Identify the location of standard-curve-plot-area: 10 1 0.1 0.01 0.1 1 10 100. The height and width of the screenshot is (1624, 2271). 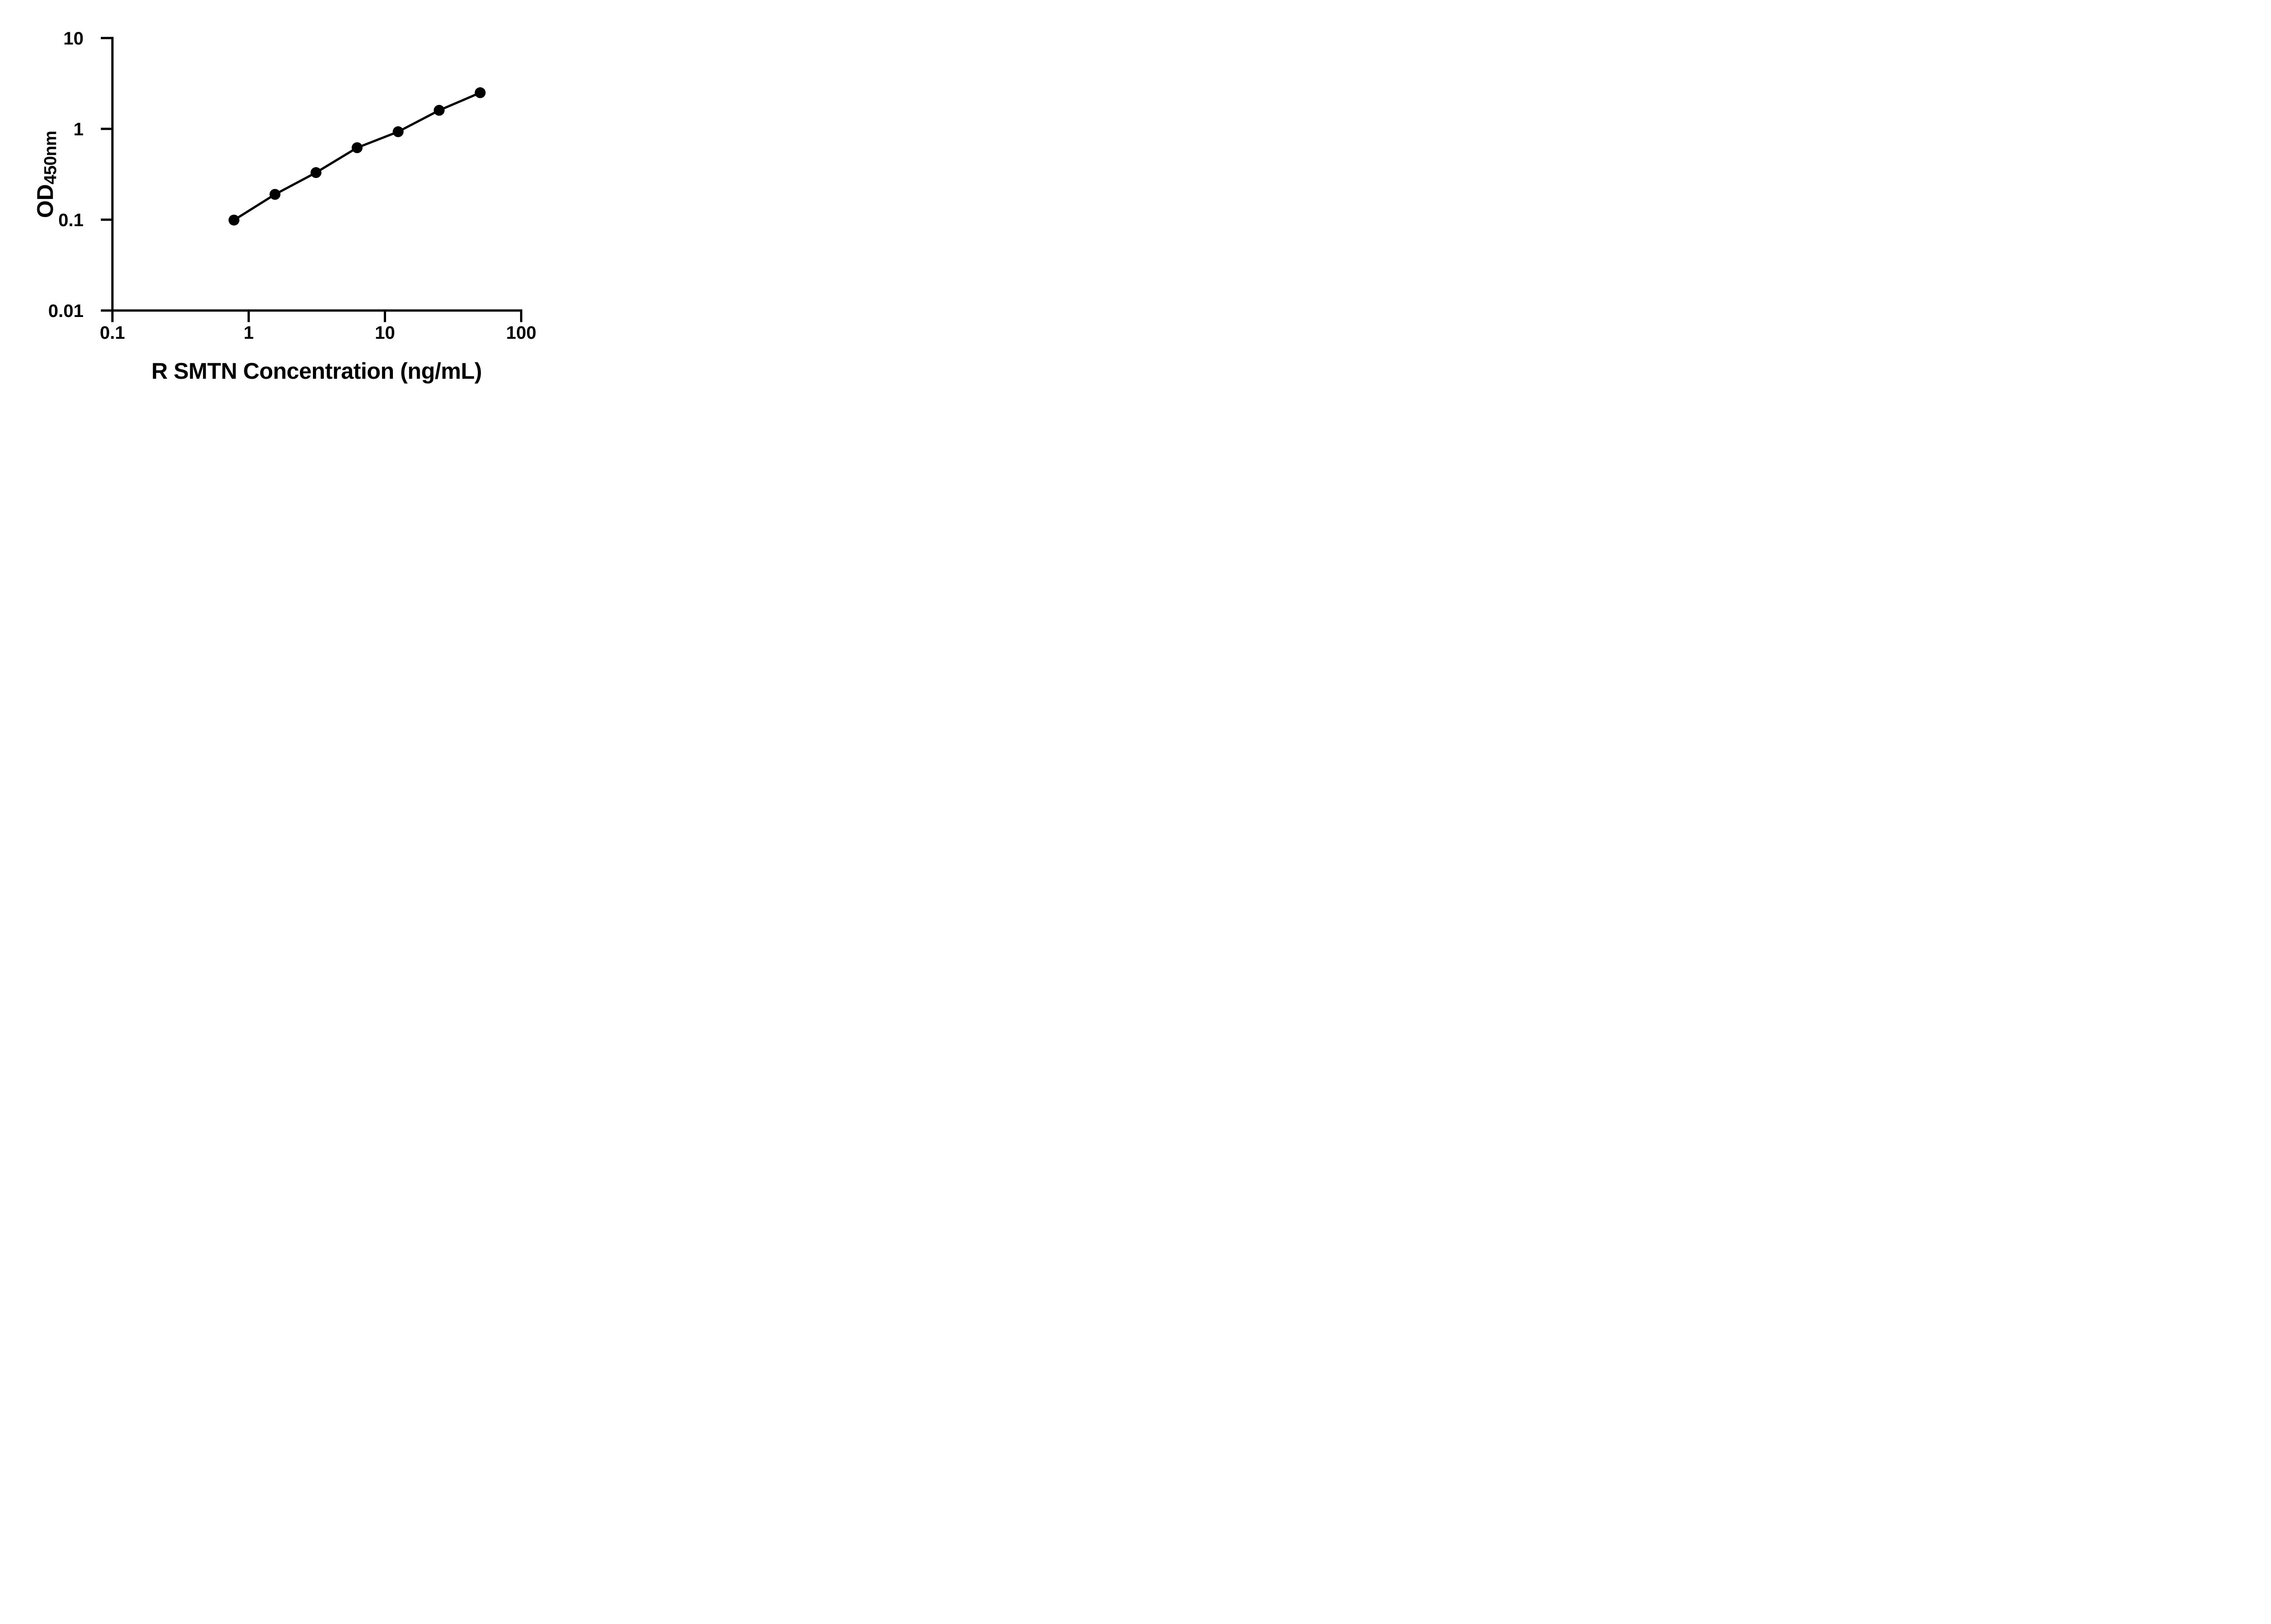
(292, 186).